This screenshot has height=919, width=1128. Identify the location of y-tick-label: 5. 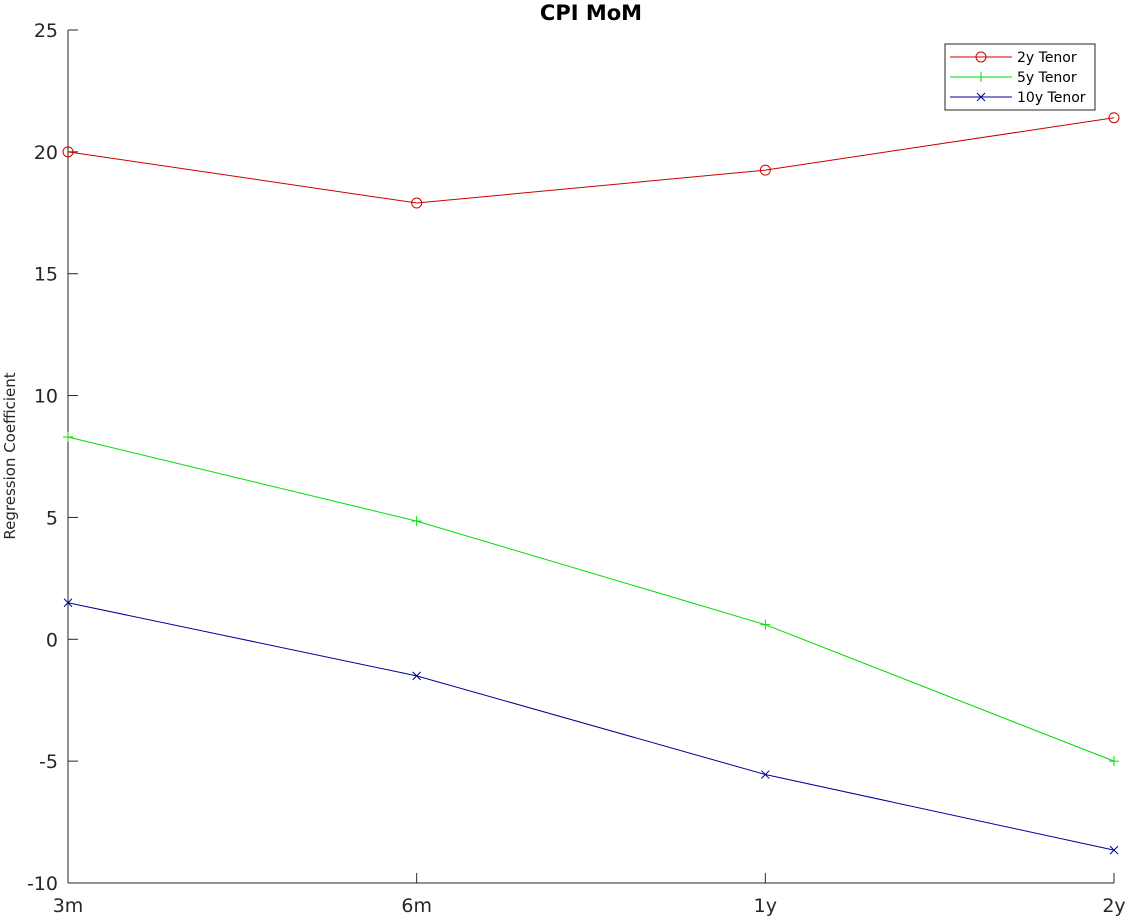
(52, 518).